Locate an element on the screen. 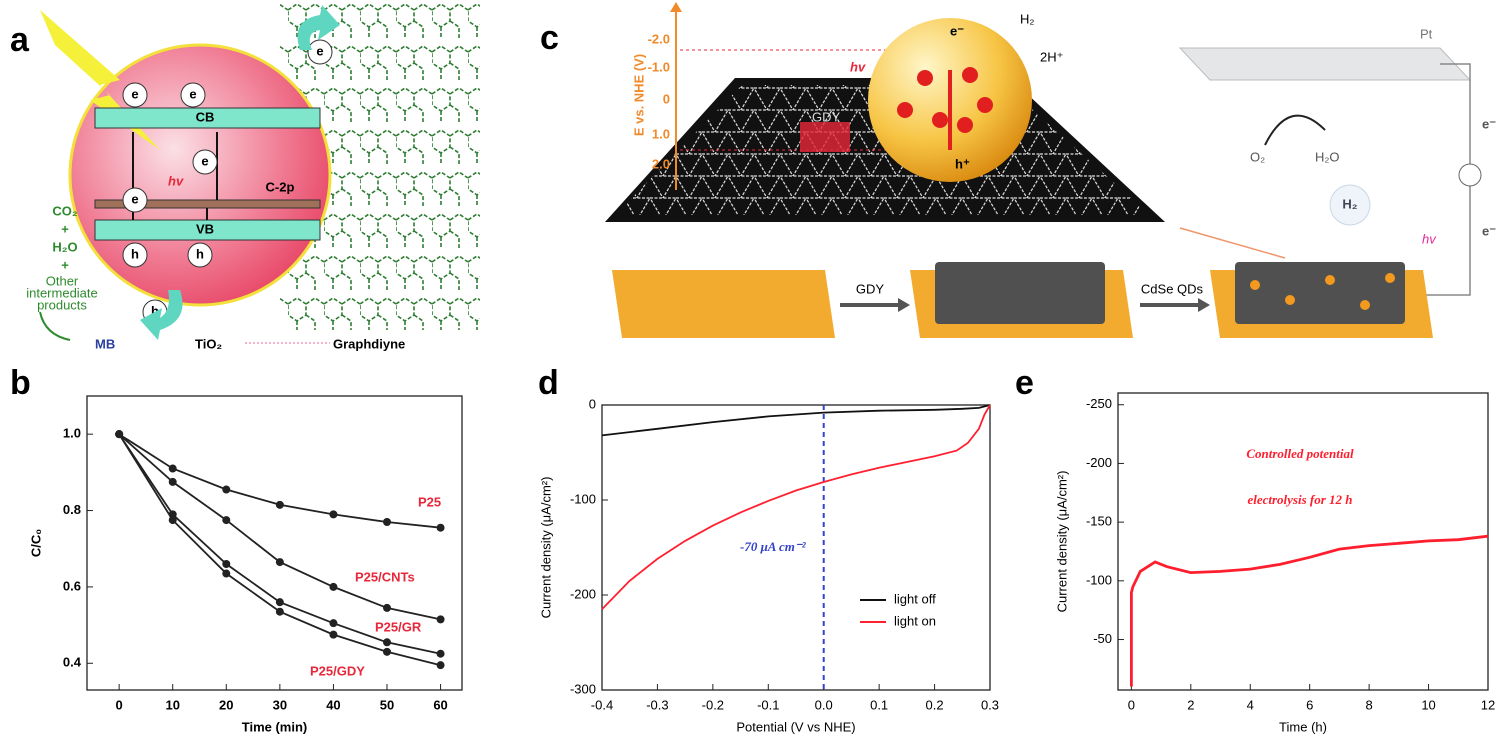 The width and height of the screenshot is (1500, 753). reaction-arrow is located at coordinates (1295, 130).